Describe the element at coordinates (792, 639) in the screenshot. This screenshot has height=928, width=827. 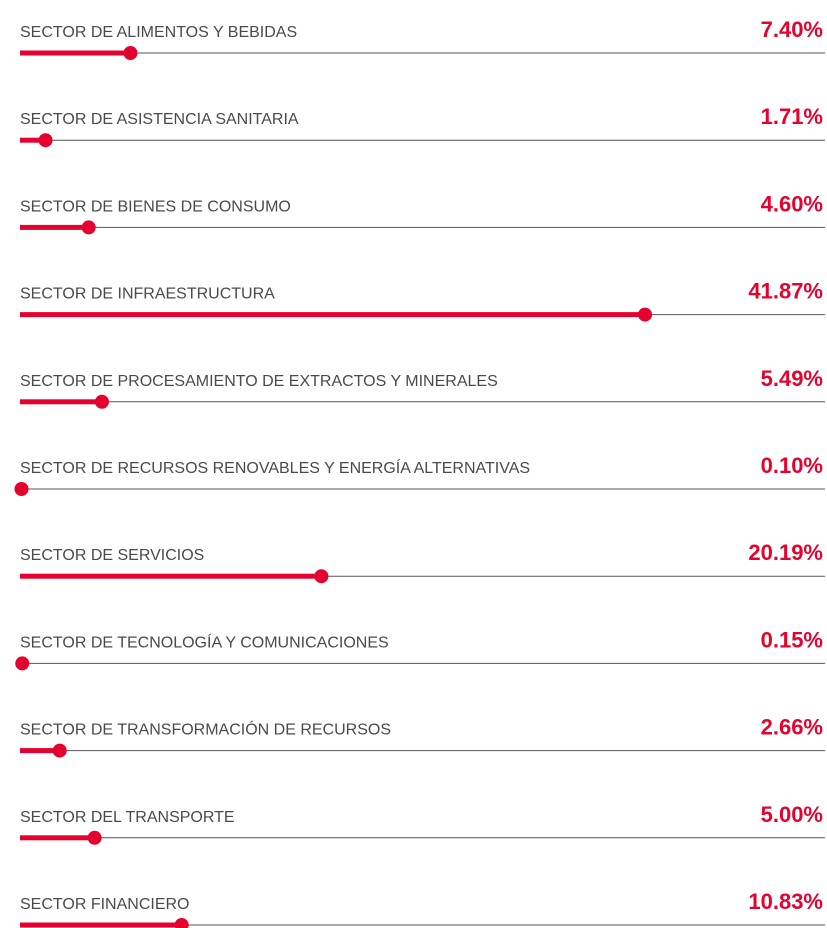
I see `value-label: 0.15%` at that location.